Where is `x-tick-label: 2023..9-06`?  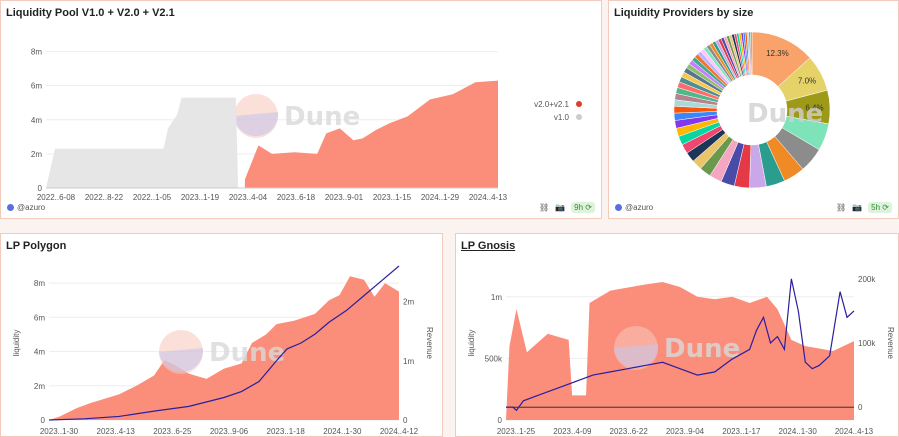 x-tick-label: 2023..9-06 is located at coordinates (229, 431).